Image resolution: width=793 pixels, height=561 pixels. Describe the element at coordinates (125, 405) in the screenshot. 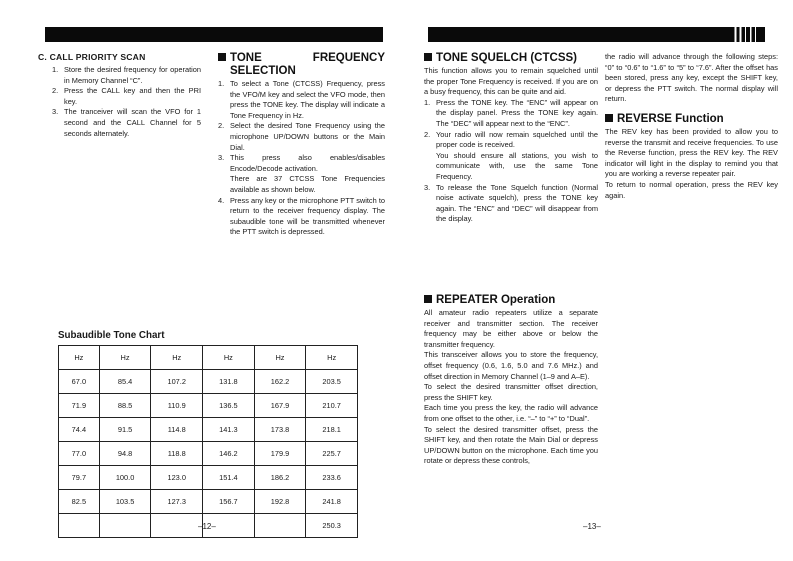

I see `tone-cell: 88.5` at that location.